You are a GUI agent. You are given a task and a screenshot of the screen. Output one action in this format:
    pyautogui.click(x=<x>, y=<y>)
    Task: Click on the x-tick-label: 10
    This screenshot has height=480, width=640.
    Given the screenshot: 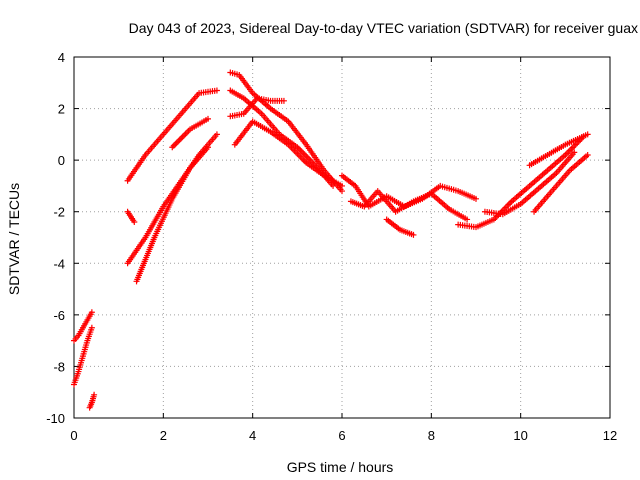 What is the action you would take?
    pyautogui.click(x=520, y=435)
    